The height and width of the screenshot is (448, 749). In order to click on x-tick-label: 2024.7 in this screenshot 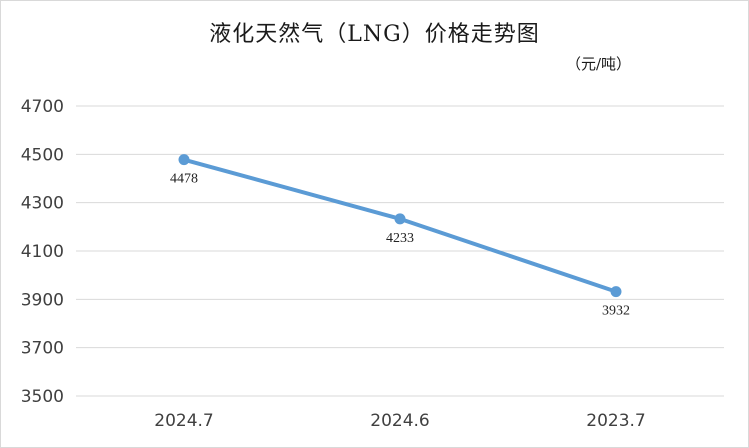, I will do `click(183, 421)`.